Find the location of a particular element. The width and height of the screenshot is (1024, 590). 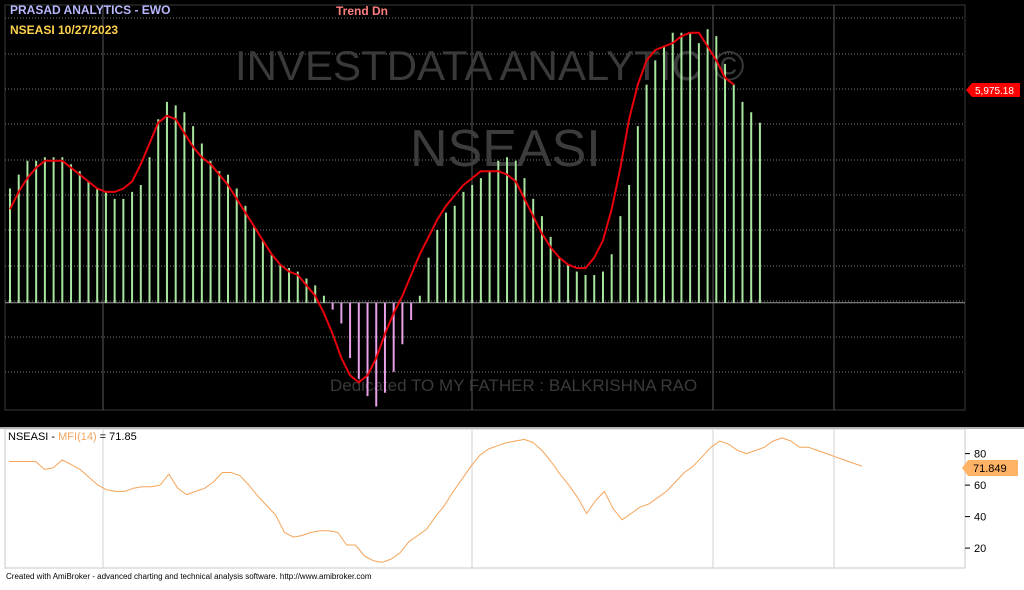

mfi-badge-value: 71.849 is located at coordinates (990, 469).